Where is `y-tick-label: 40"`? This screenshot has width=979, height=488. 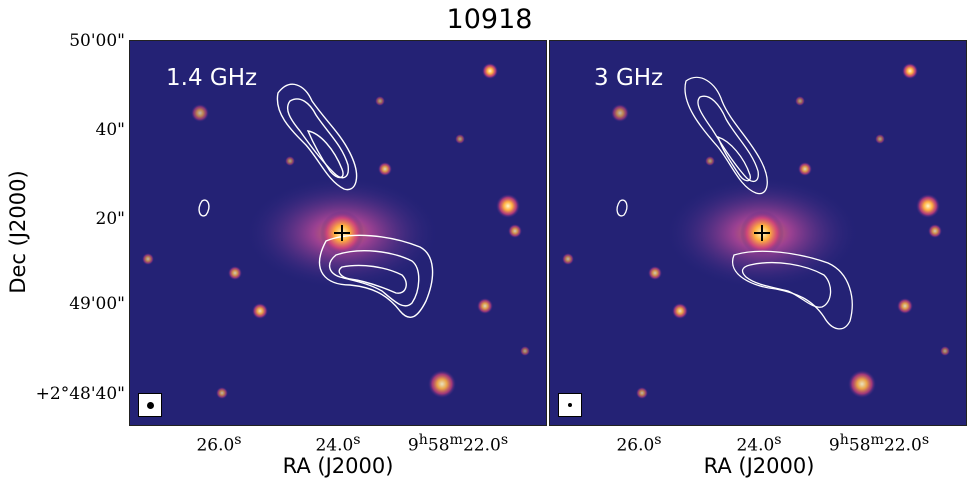
y-tick-label: 40" is located at coordinates (110, 130).